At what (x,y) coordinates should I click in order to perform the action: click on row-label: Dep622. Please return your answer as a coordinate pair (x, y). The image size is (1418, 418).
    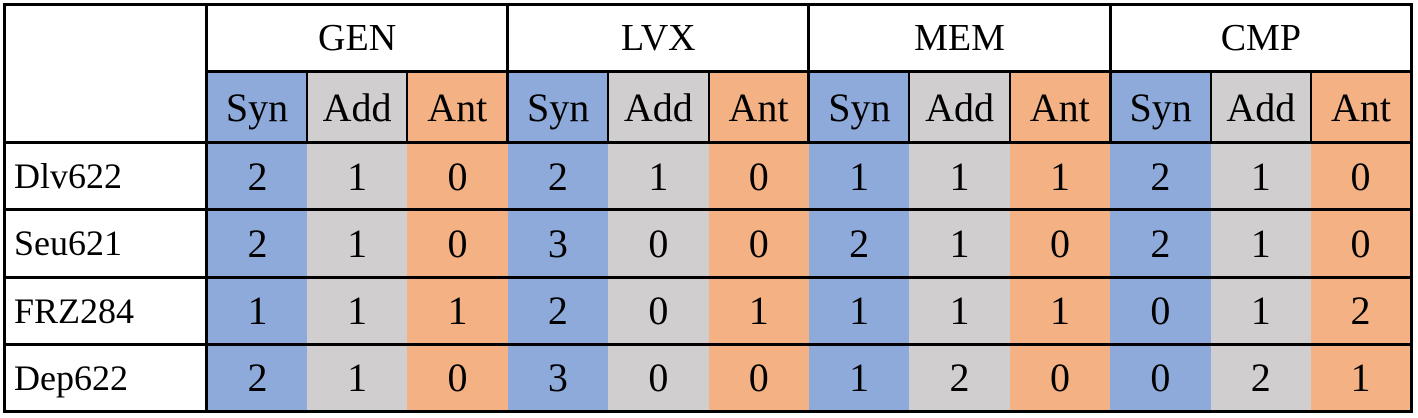
    Looking at the image, I should click on (106, 377).